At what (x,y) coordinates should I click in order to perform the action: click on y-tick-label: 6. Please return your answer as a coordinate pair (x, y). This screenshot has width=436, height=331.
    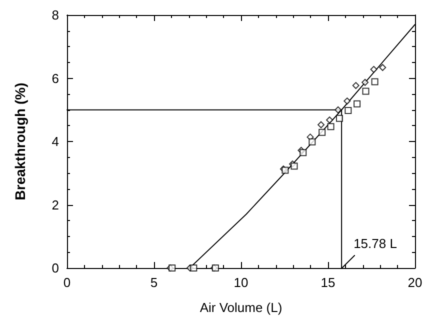
    Looking at the image, I should click on (55, 78).